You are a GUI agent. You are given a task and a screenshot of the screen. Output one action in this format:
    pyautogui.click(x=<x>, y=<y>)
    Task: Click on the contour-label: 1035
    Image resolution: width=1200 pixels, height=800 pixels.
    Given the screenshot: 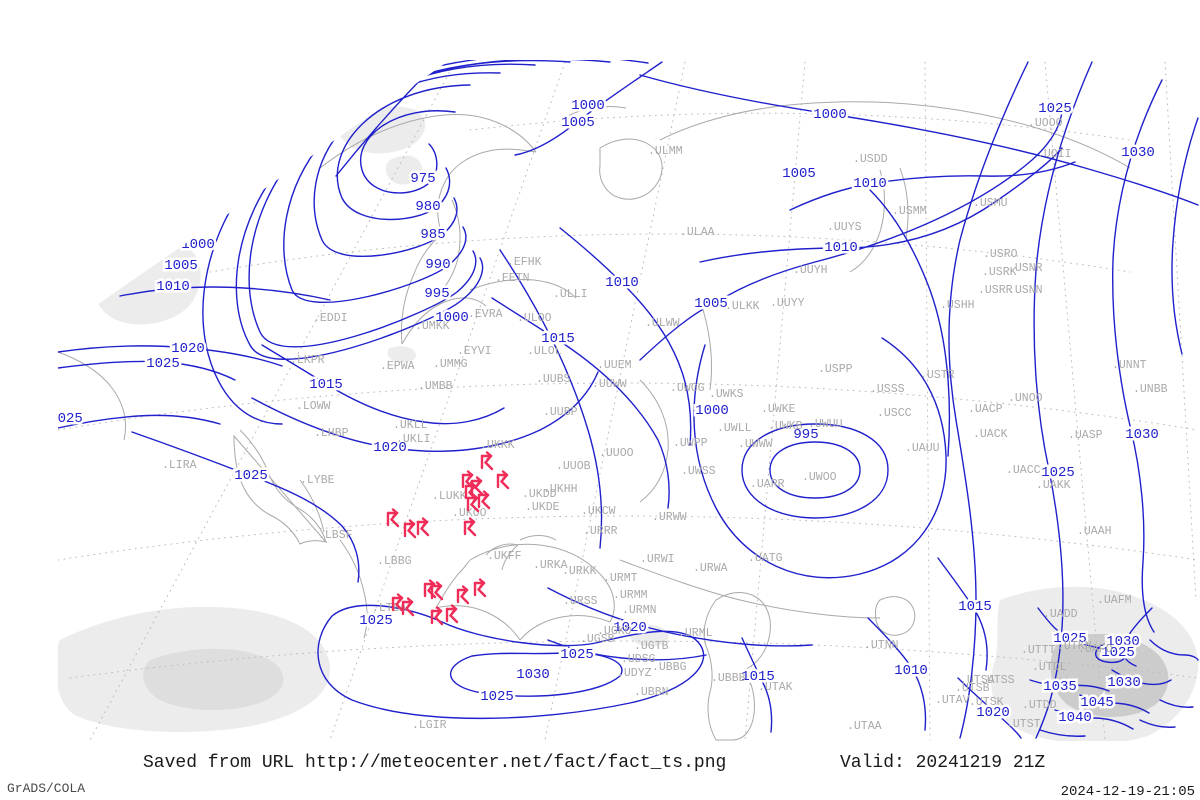 What is the action you would take?
    pyautogui.click(x=1060, y=687)
    